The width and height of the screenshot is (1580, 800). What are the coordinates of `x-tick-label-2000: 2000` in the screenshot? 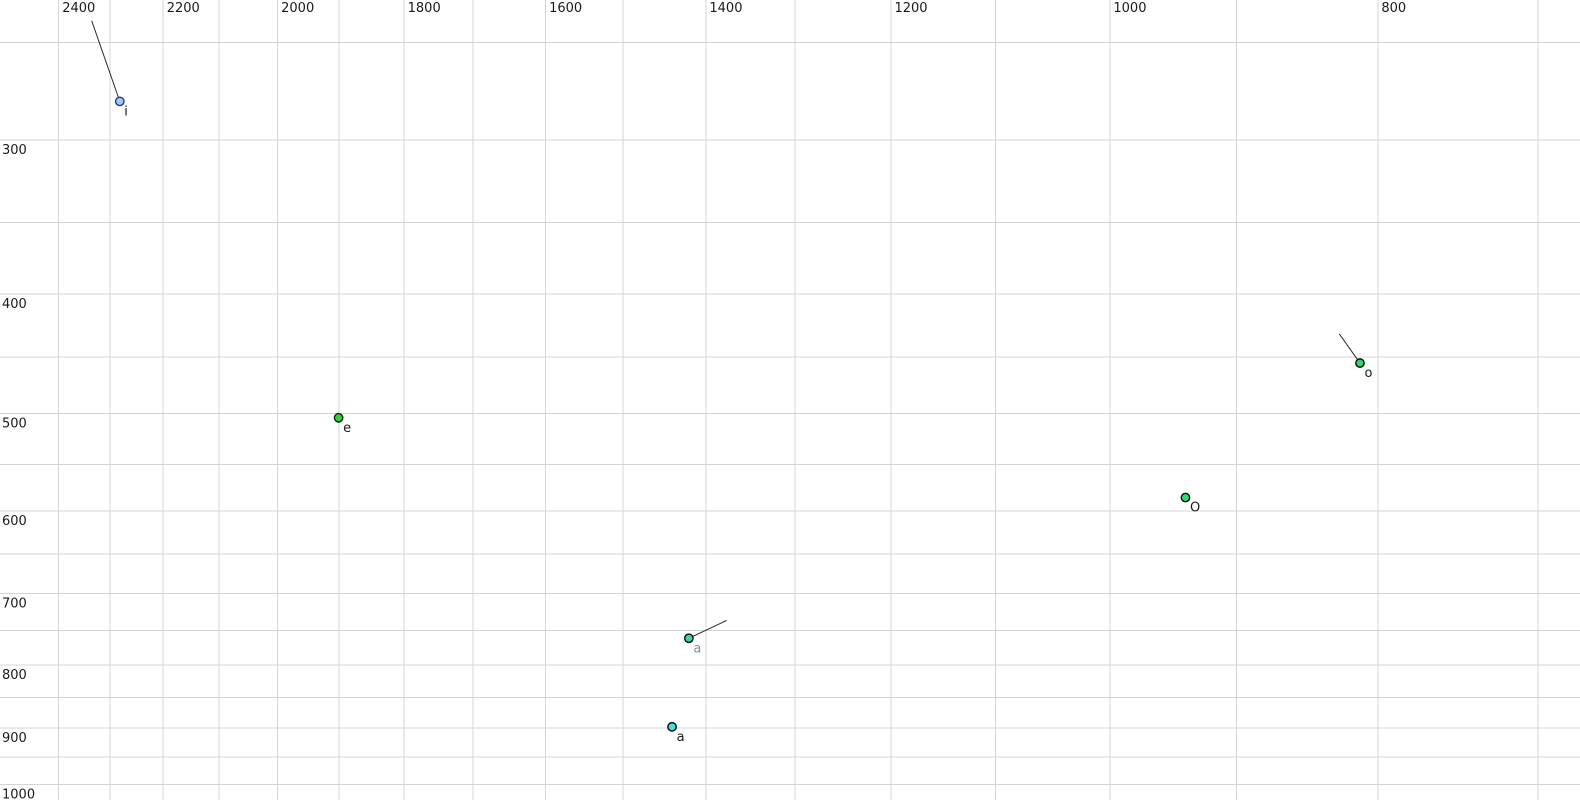 It's located at (297, 8).